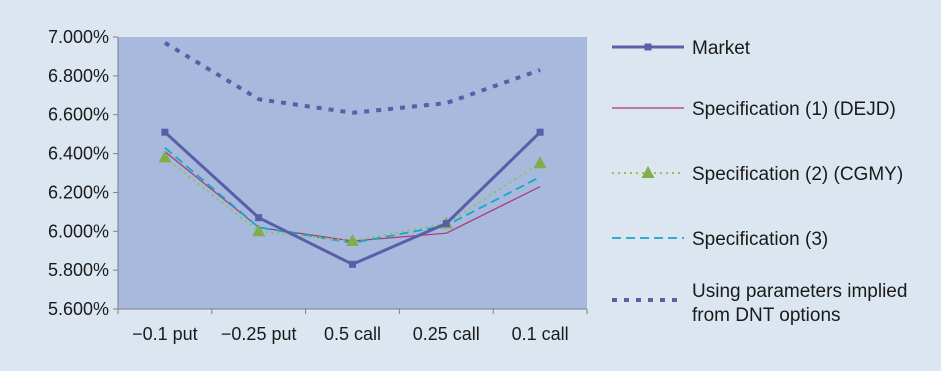 This screenshot has width=941, height=376. Describe the element at coordinates (766, 315) in the screenshot. I see `legend-label-dnt: from DNT options` at that location.